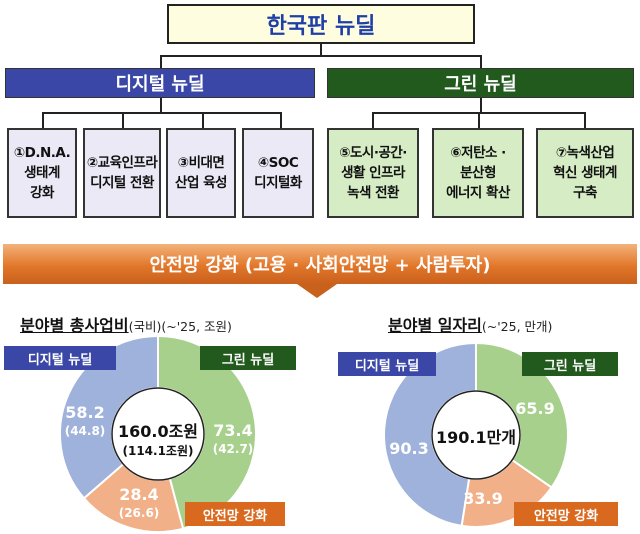  I want to click on green-branch-drop, so click(481, 105).